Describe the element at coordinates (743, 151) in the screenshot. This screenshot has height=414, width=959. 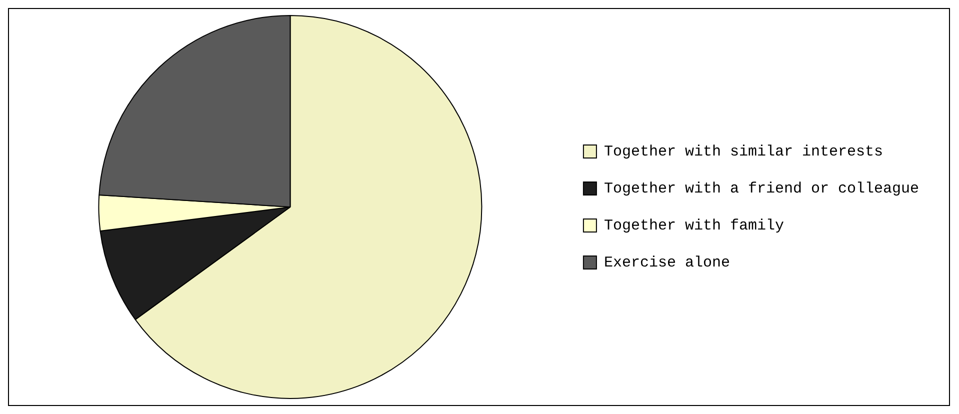
I see `legend-label: Together with similar interests` at that location.